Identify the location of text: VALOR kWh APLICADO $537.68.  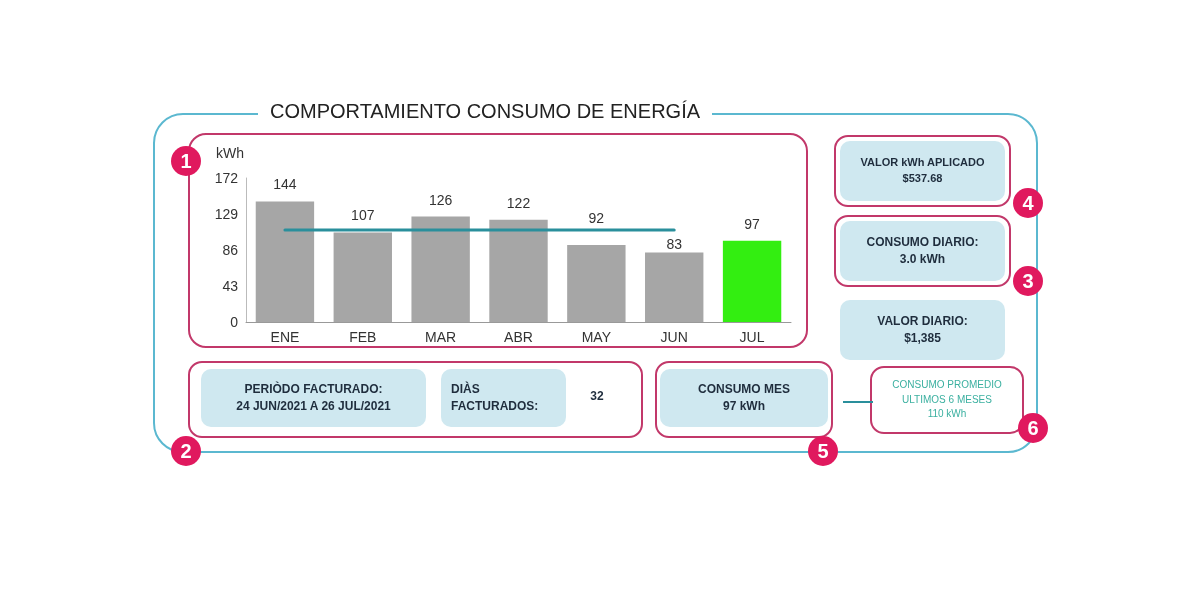
(922, 171).